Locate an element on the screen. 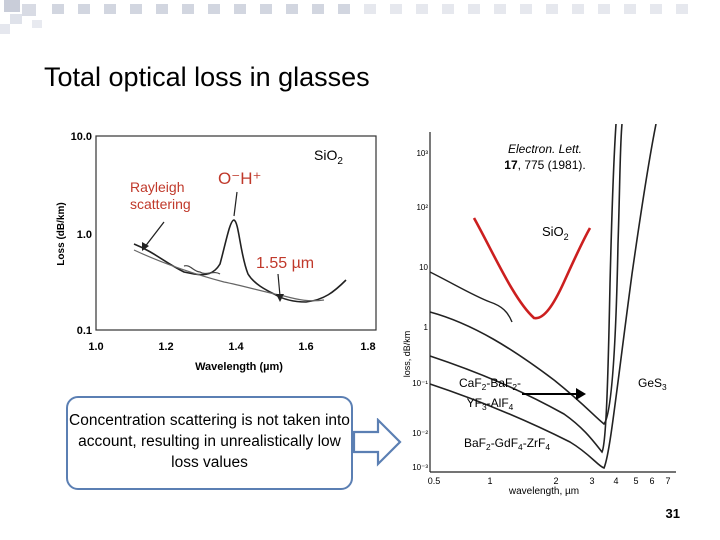 The height and width of the screenshot is (540, 720). sio2-black-curve is located at coordinates (471, 297).